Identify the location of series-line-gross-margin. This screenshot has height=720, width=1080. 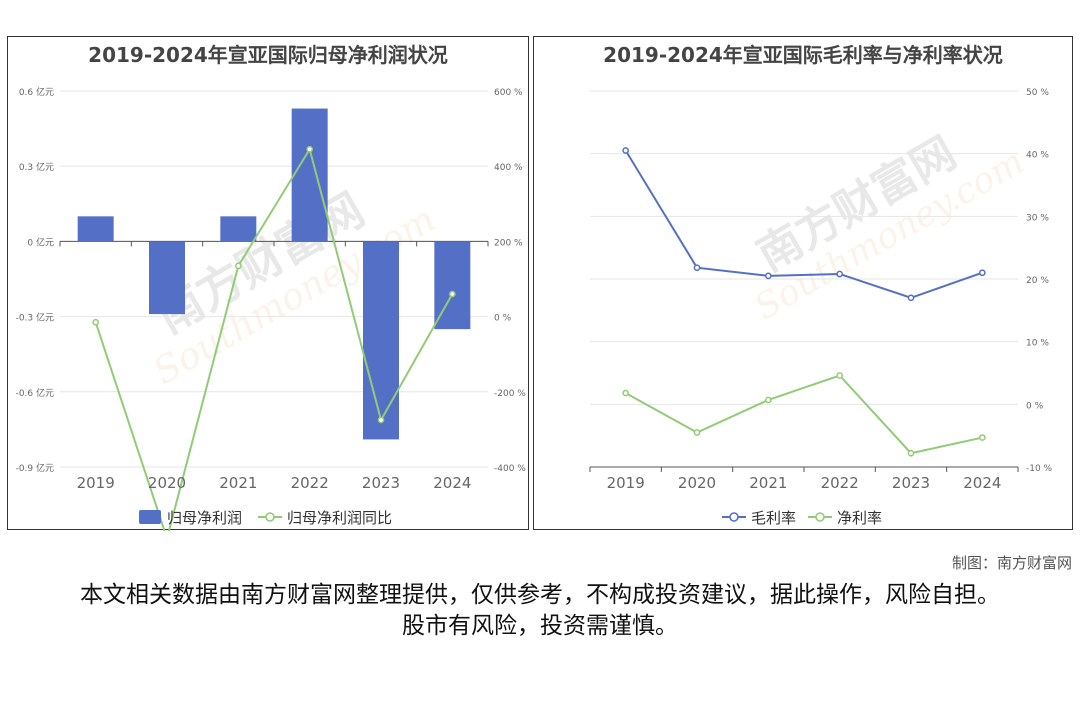
(803, 224).